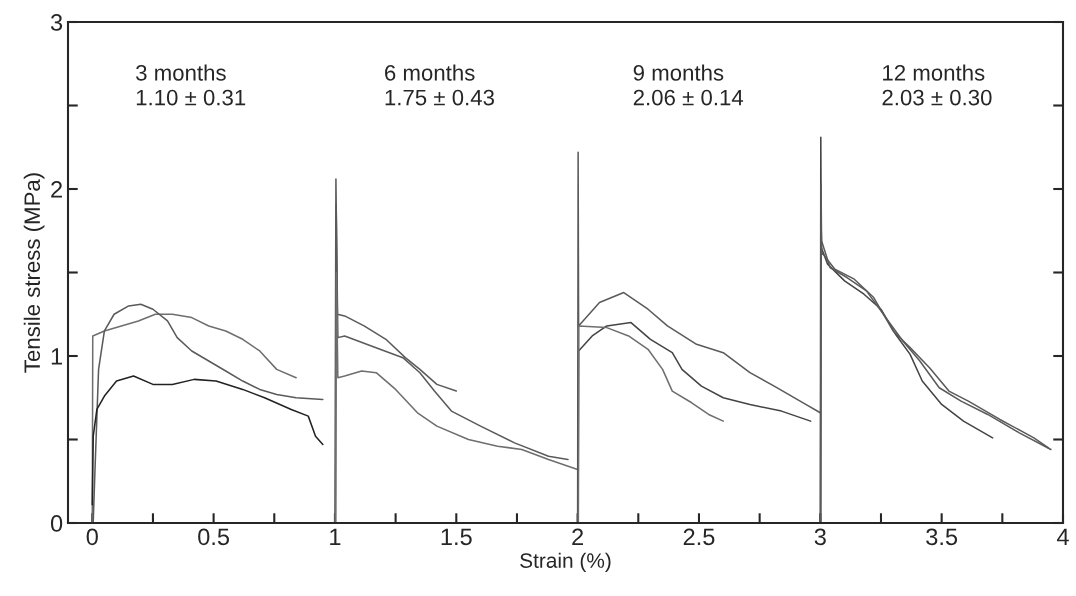 The image size is (1076, 596). What do you see at coordinates (578, 536) in the screenshot?
I see `x-tick-label: 2` at bounding box center [578, 536].